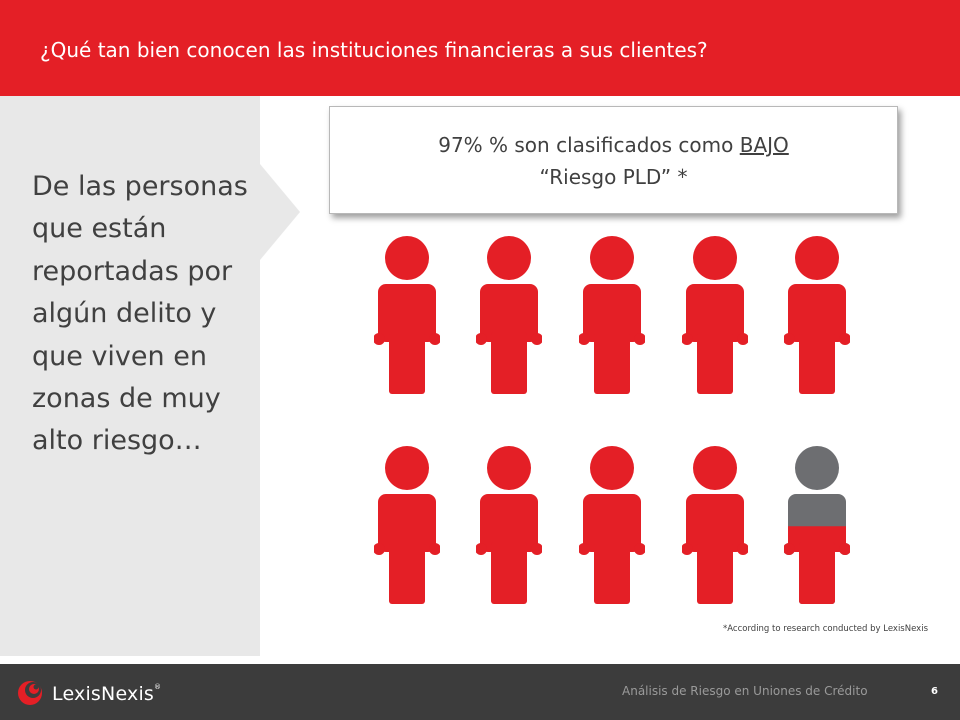  What do you see at coordinates (934, 691) in the screenshot?
I see `page-number: 6` at bounding box center [934, 691].